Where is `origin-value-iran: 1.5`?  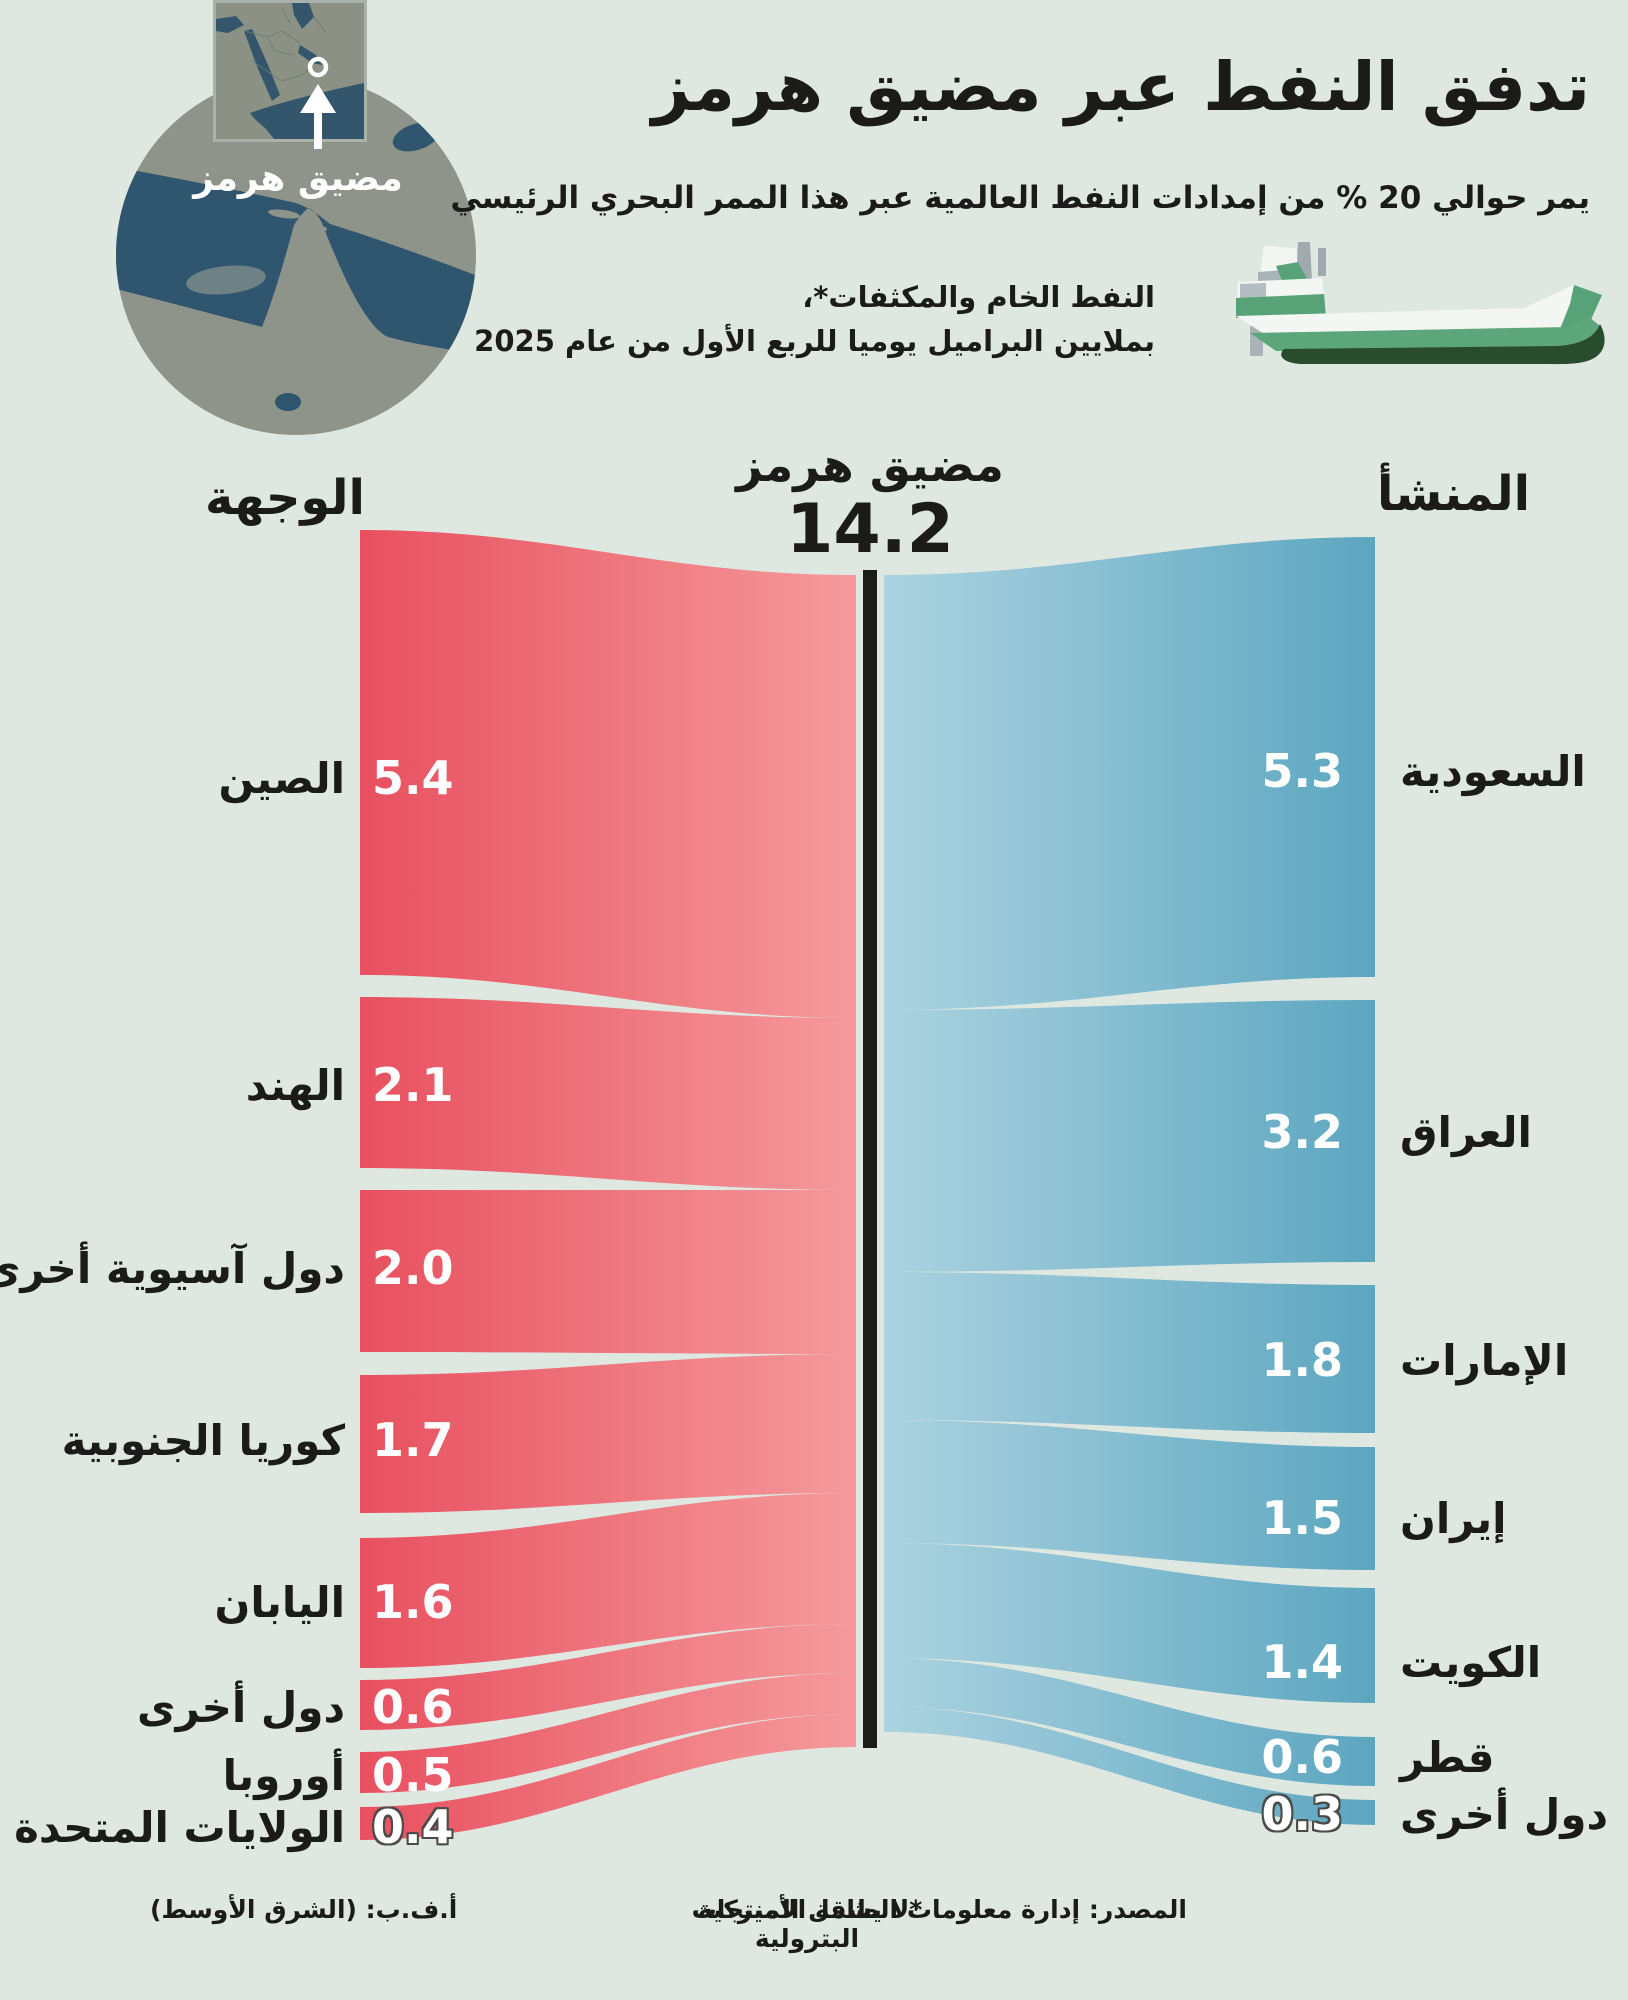
origin-value-iran: 1.5 is located at coordinates (1302, 1518).